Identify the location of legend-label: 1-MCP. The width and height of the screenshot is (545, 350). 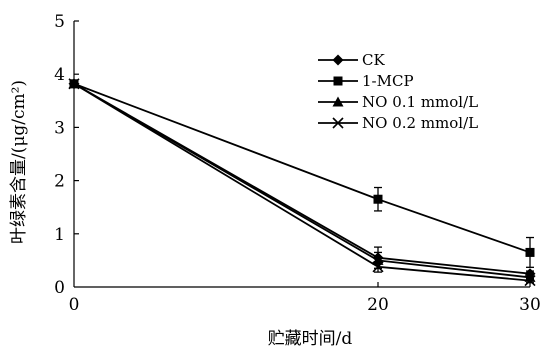
(388, 81).